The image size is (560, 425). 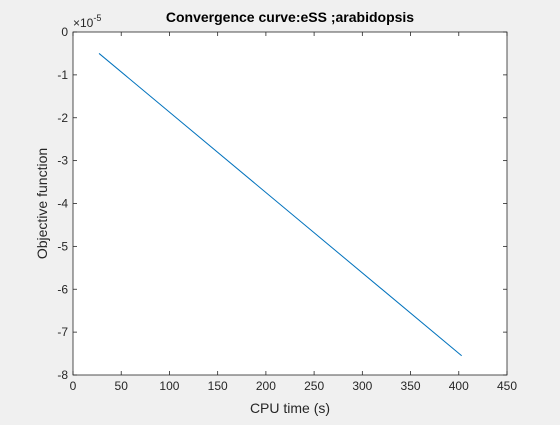 What do you see at coordinates (62, 204) in the screenshot?
I see `y-tick-label: -4` at bounding box center [62, 204].